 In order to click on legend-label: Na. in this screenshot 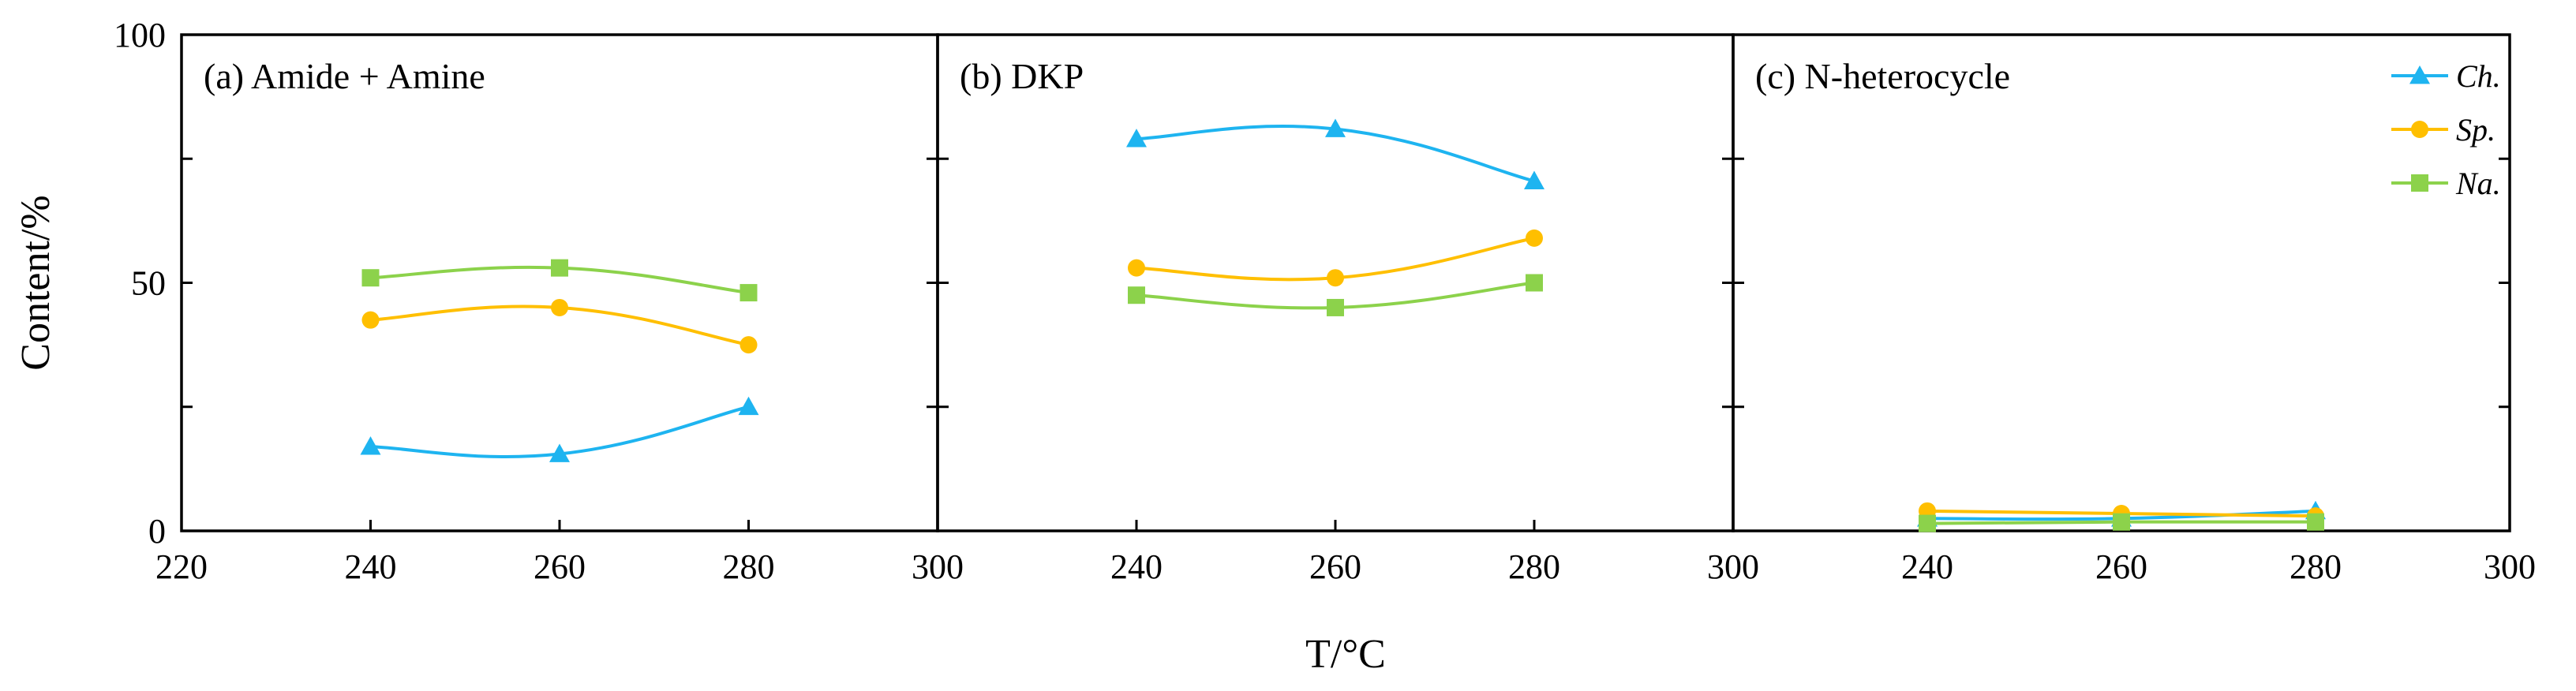, I will do `click(2478, 183)`.